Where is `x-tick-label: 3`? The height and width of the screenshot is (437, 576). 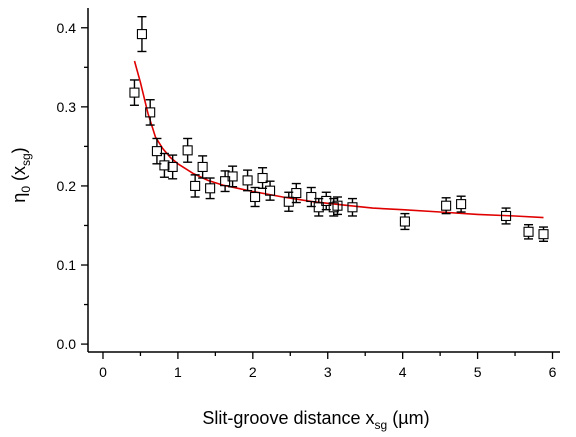 x-tick-label: 3 is located at coordinates (328, 372).